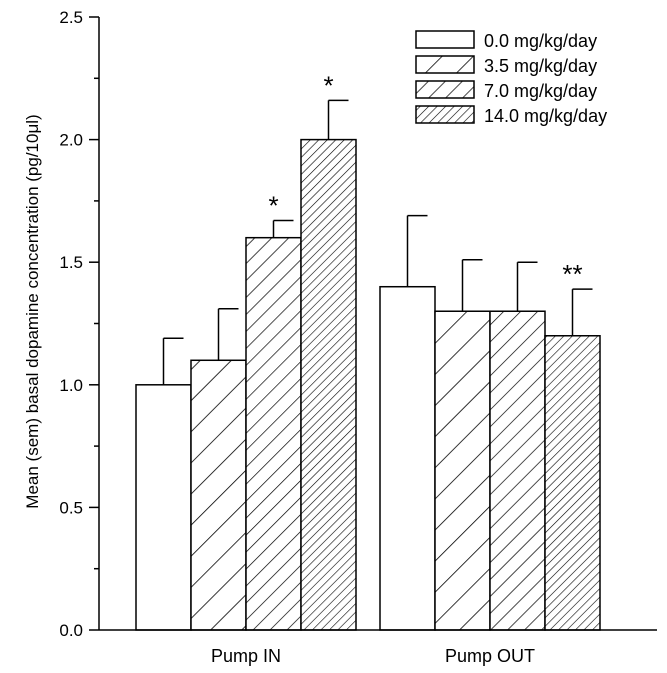 This screenshot has width=667, height=673. I want to click on significance-marker: **, so click(572, 274).